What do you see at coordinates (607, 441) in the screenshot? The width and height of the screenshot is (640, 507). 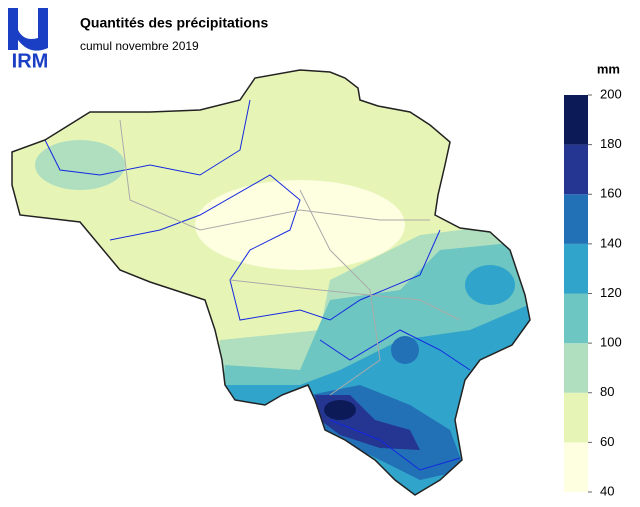 I see `legend-tick-label: 60` at bounding box center [607, 441].